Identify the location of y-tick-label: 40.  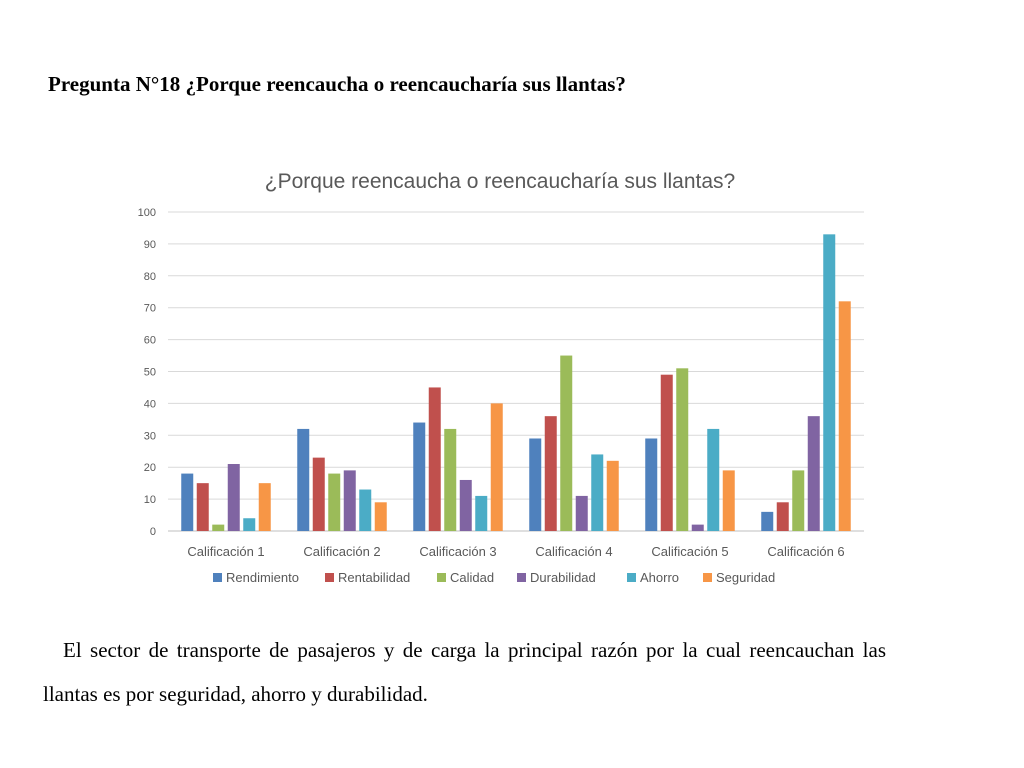
(150, 404).